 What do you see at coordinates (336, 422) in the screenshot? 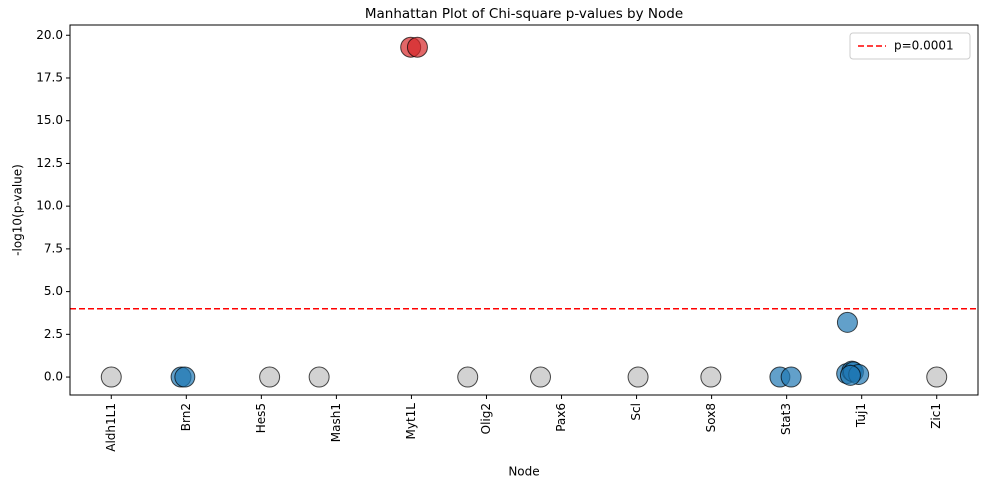
I see `x-tick-label: Mash1` at bounding box center [336, 422].